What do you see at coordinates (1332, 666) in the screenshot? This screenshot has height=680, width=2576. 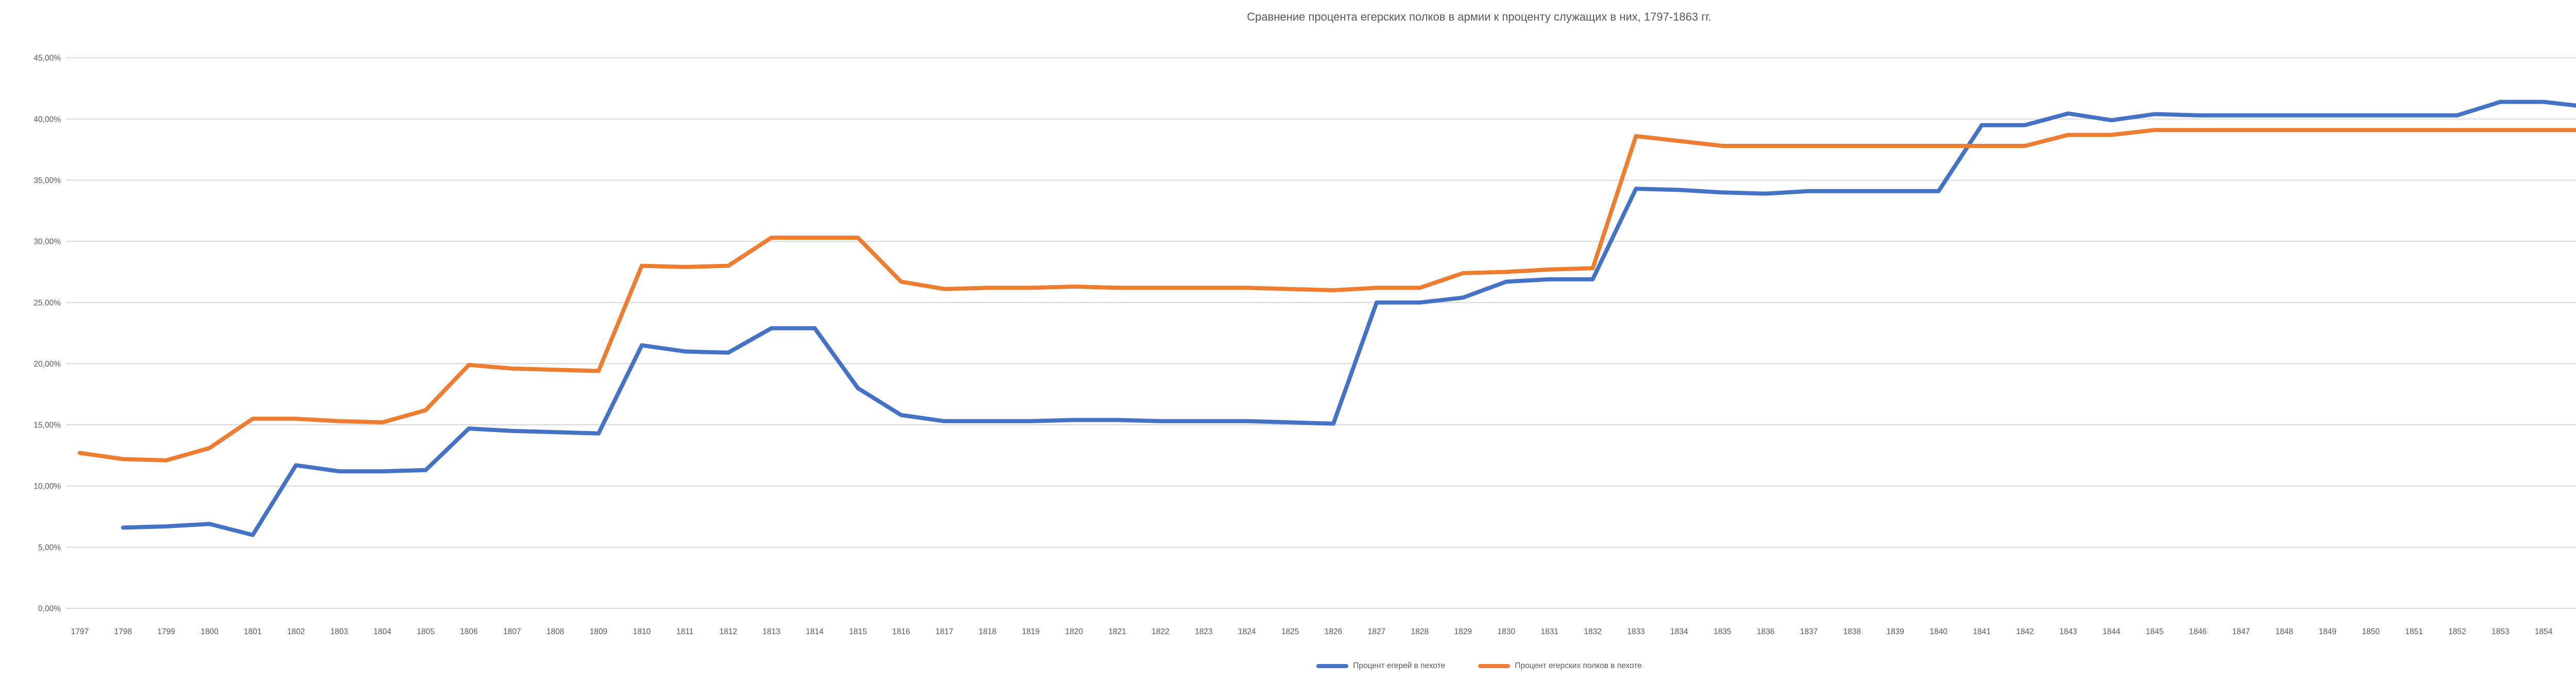 I see `legend-marker-blue-line-icon` at bounding box center [1332, 666].